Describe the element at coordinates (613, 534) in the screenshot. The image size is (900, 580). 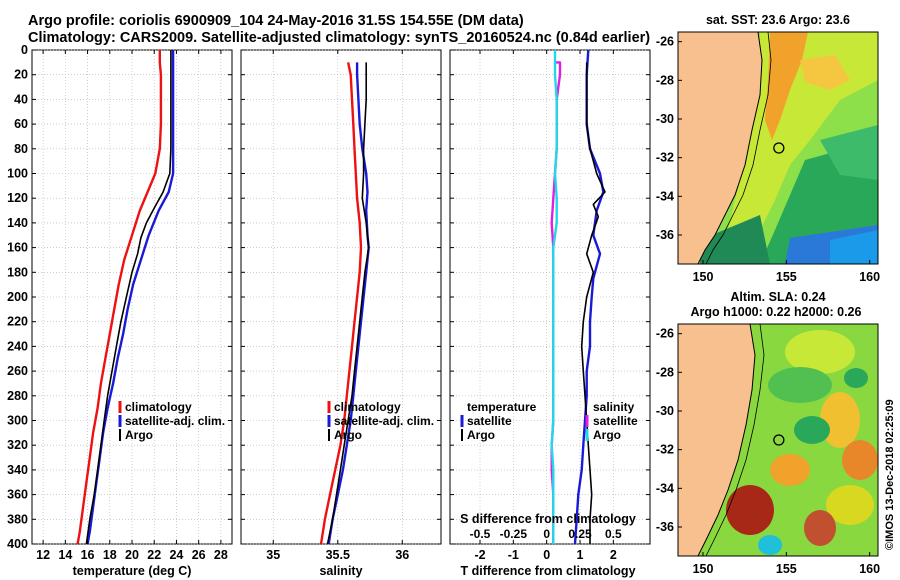
I see `top-x-tick-label: 0.5` at that location.